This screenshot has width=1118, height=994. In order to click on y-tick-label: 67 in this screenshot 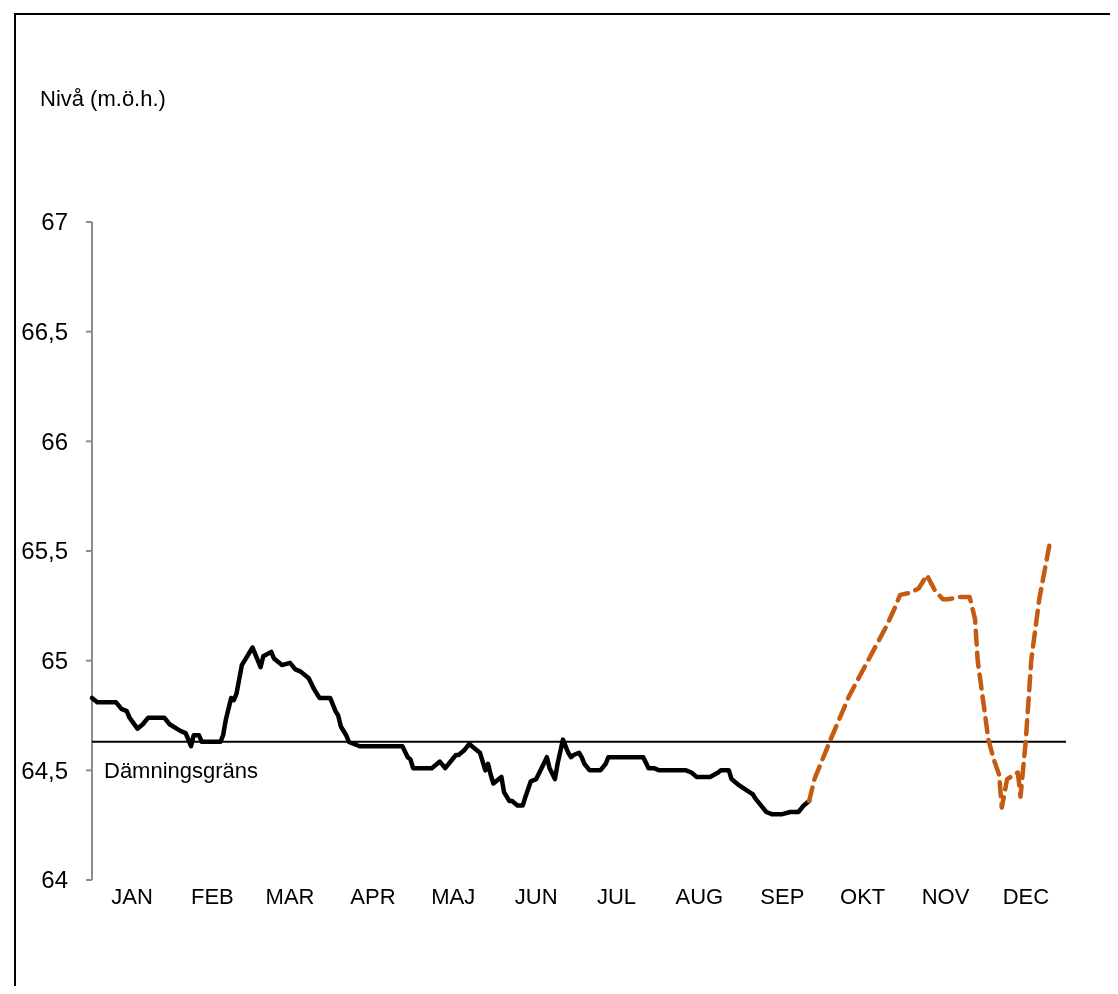, I will do `click(54, 222)`.